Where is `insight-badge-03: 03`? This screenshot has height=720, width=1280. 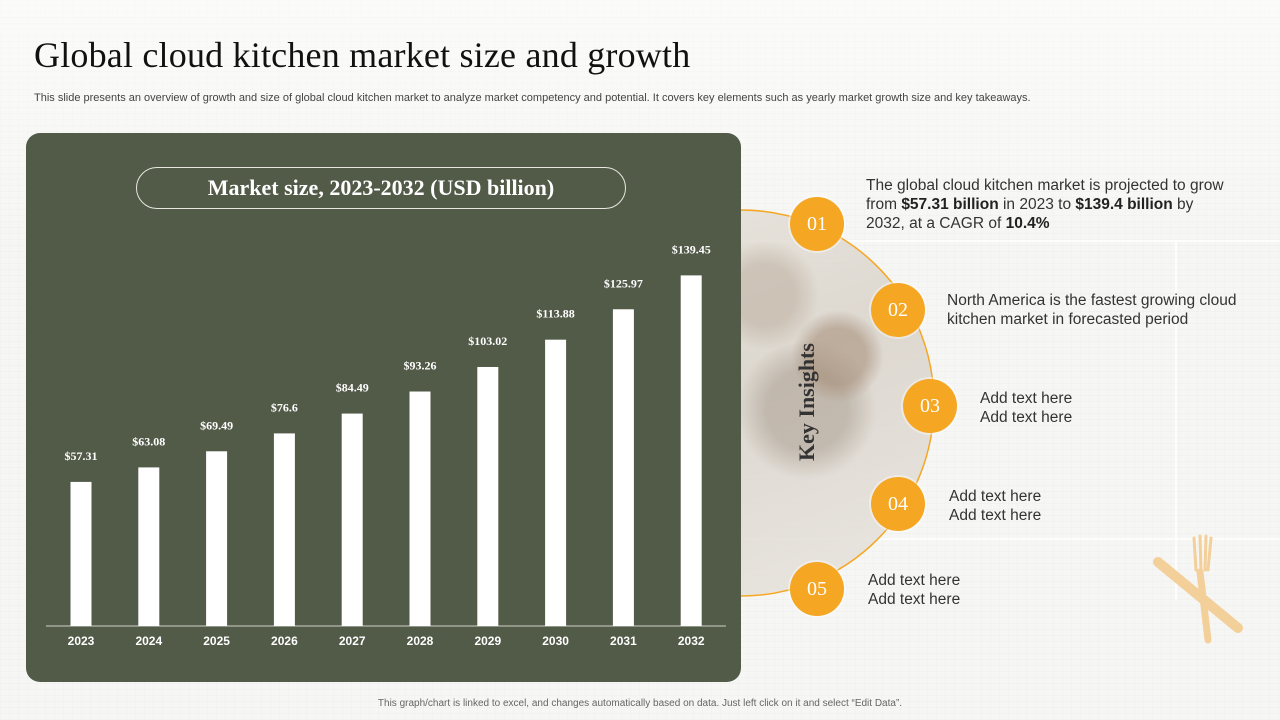 insight-badge-03: 03 is located at coordinates (930, 406).